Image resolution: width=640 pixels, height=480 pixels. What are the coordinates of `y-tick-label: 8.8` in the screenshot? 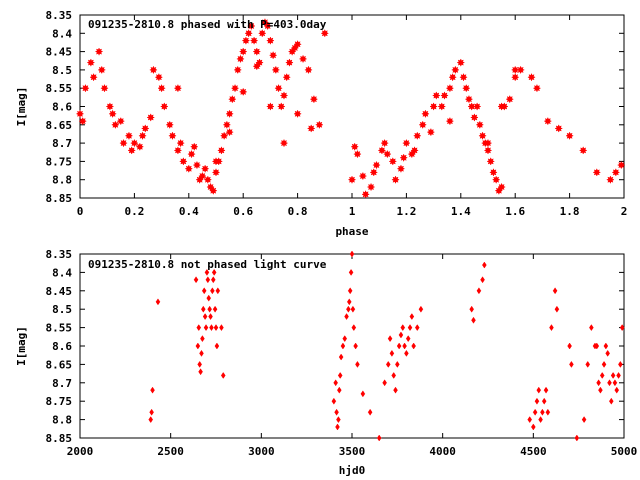 It's located at (62, 420).